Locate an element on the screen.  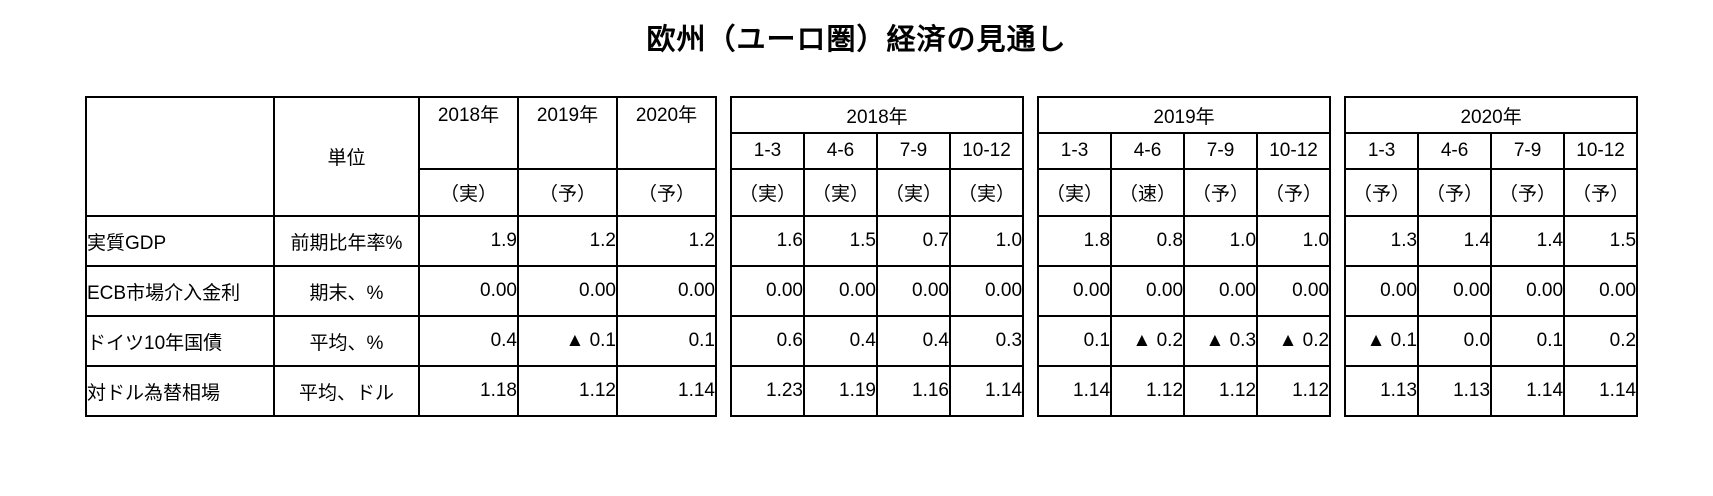
corner-cell is located at coordinates (180, 156).